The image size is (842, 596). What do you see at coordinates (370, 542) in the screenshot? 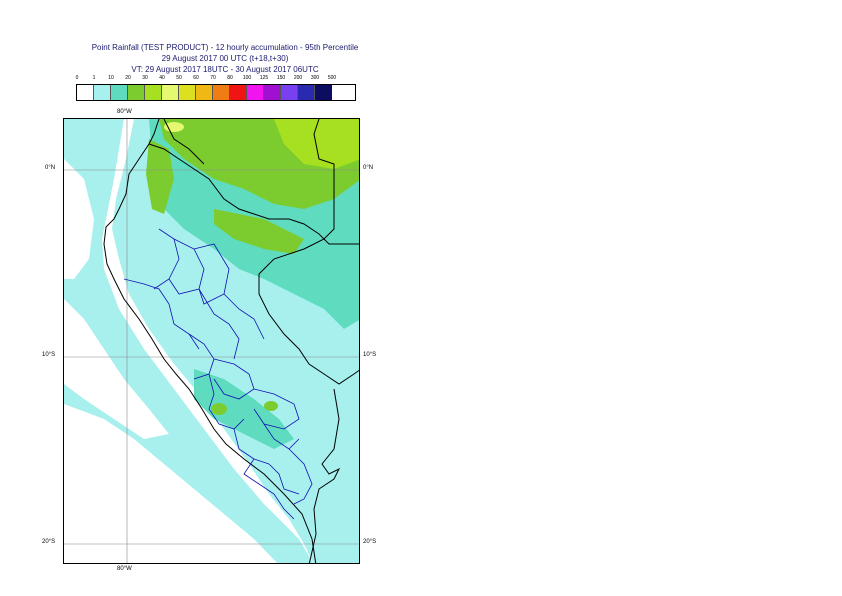
I see `lat-label-right-20: 20°S` at bounding box center [370, 542].